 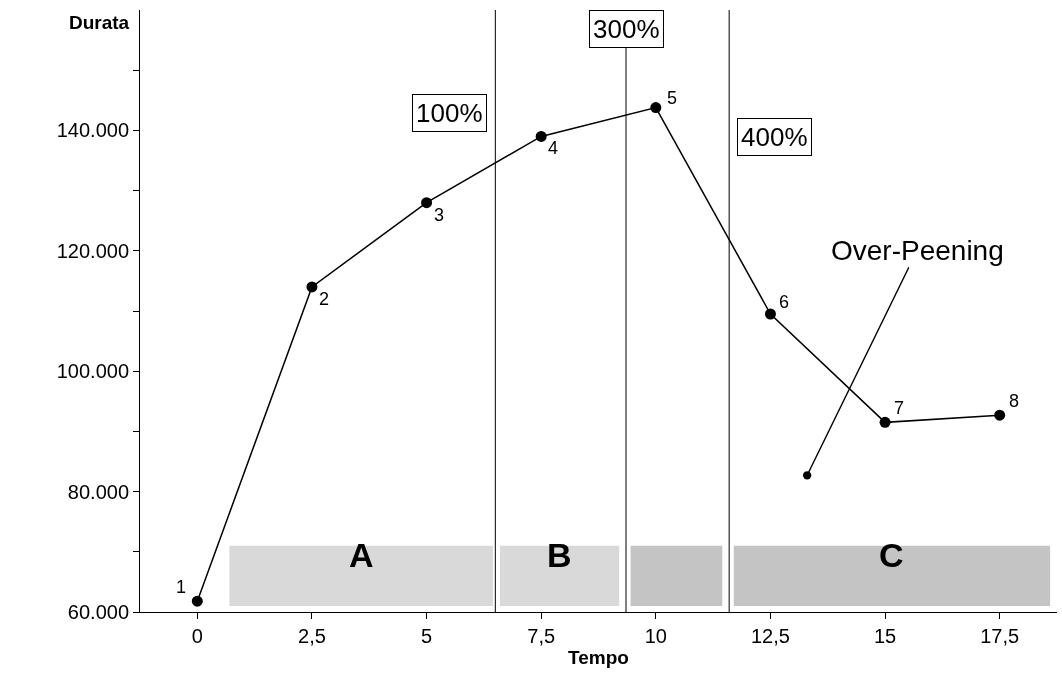 What do you see at coordinates (99, 22) in the screenshot?
I see `y-axis-title: Durata` at bounding box center [99, 22].